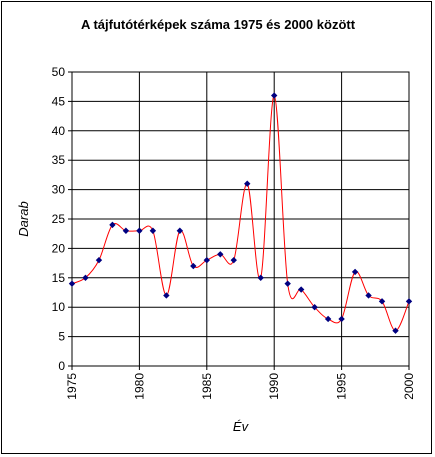  Describe the element at coordinates (61, 366) in the screenshot. I see `y-tick-label: 0` at that location.